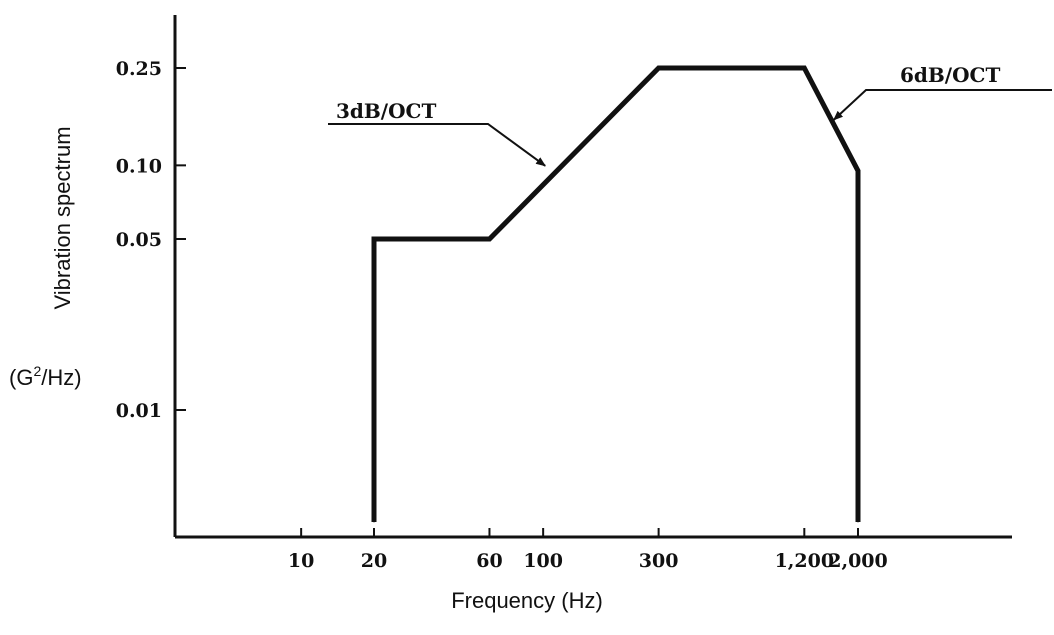 This screenshot has height=635, width=1054. I want to click on x-tick-label: 60, so click(489, 561).